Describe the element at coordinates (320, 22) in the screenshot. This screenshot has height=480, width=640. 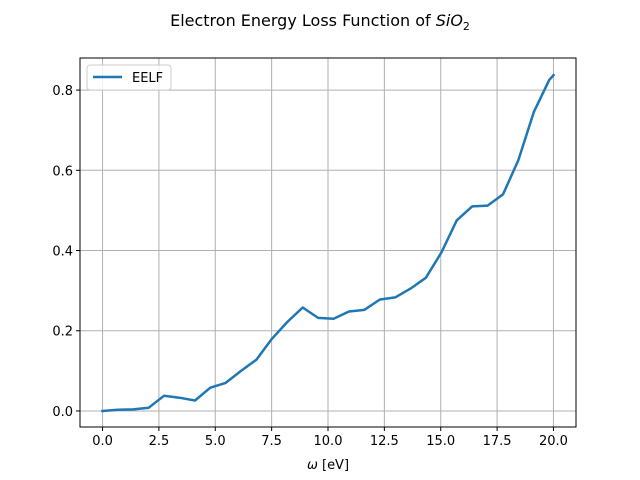
I see `chart-title: Electron Energy Loss Function of SiO2` at that location.